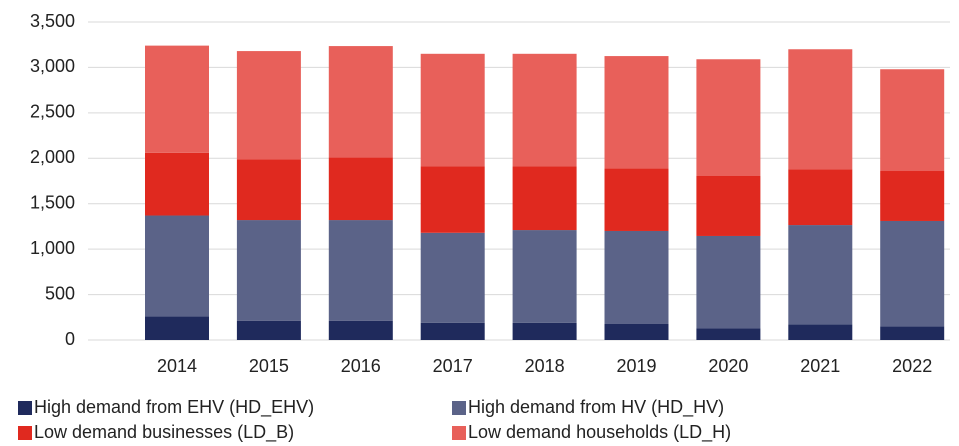 This screenshot has width=959, height=446. I want to click on legend-label: High demand from EHV (HD_EHV), so click(174, 407).